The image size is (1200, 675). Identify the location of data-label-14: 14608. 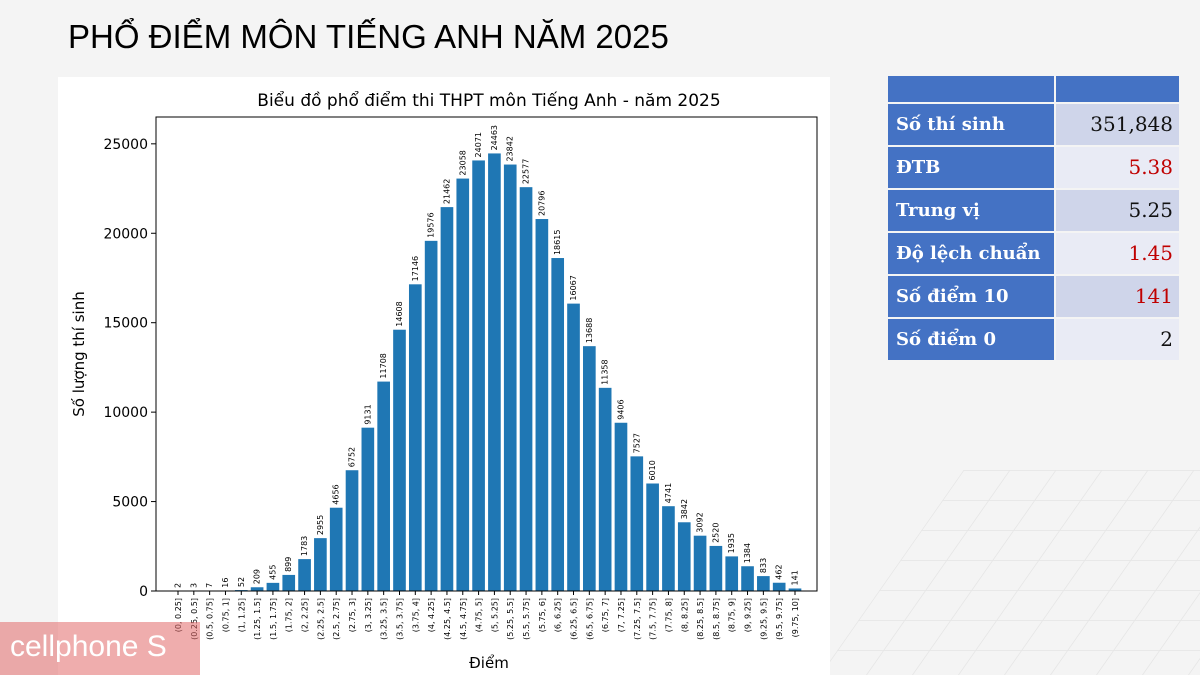
(399, 313).